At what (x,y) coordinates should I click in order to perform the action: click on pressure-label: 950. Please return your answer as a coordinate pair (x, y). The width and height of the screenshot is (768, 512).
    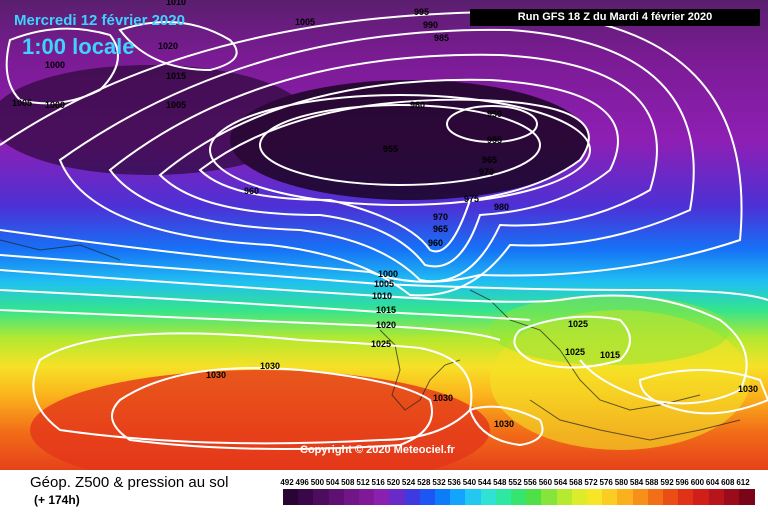
    Looking at the image, I should click on (494, 114).